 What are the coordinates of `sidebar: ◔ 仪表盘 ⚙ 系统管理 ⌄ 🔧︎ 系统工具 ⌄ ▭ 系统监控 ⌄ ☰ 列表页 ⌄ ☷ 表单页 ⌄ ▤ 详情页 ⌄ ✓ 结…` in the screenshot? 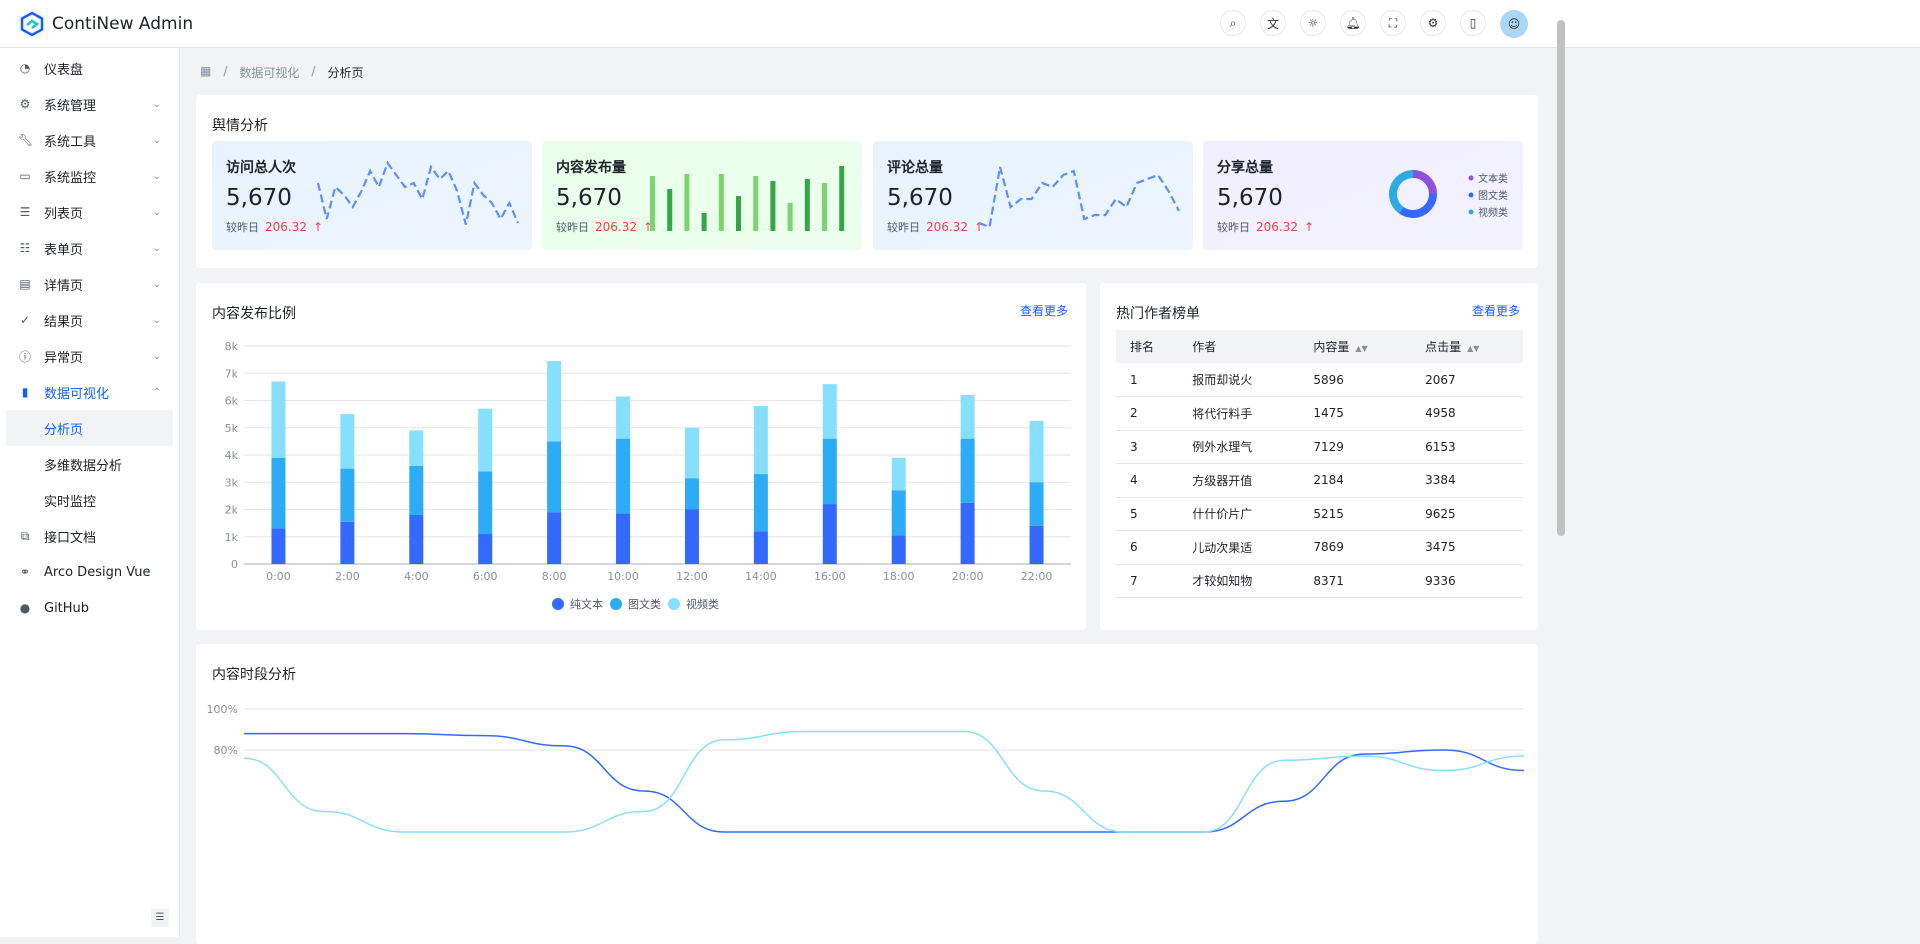 It's located at (90, 492).